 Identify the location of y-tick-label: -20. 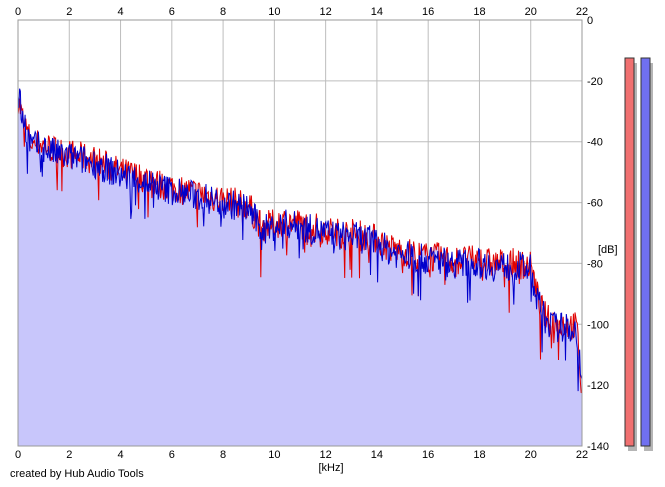
(595, 82).